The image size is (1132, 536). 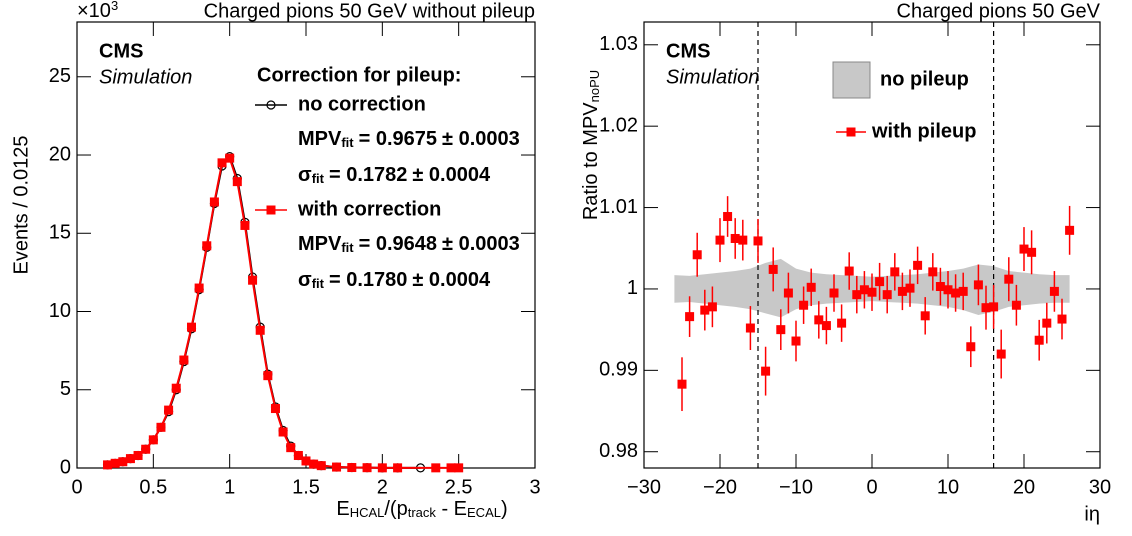 What do you see at coordinates (421, 509) in the screenshot?
I see `x-axis-label: EHCAL/(ptrack - EECAL)` at bounding box center [421, 509].